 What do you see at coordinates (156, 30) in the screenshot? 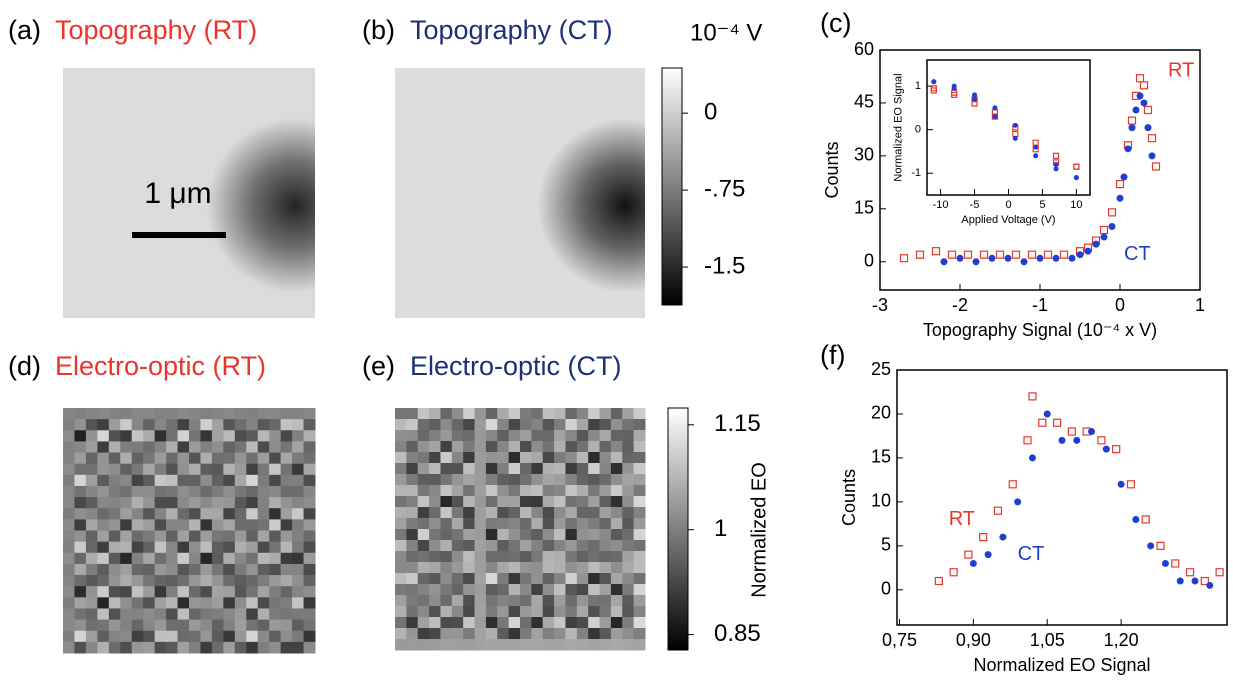
I see `panel-title: Topography (RT)` at bounding box center [156, 30].